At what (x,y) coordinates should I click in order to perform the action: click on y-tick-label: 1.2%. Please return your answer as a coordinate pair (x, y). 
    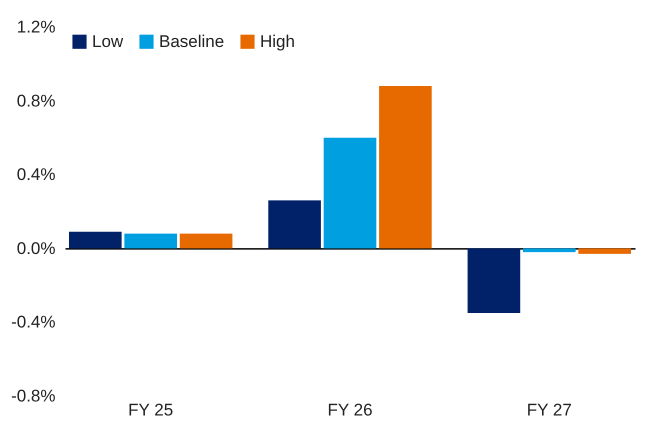
    Looking at the image, I should click on (36, 27).